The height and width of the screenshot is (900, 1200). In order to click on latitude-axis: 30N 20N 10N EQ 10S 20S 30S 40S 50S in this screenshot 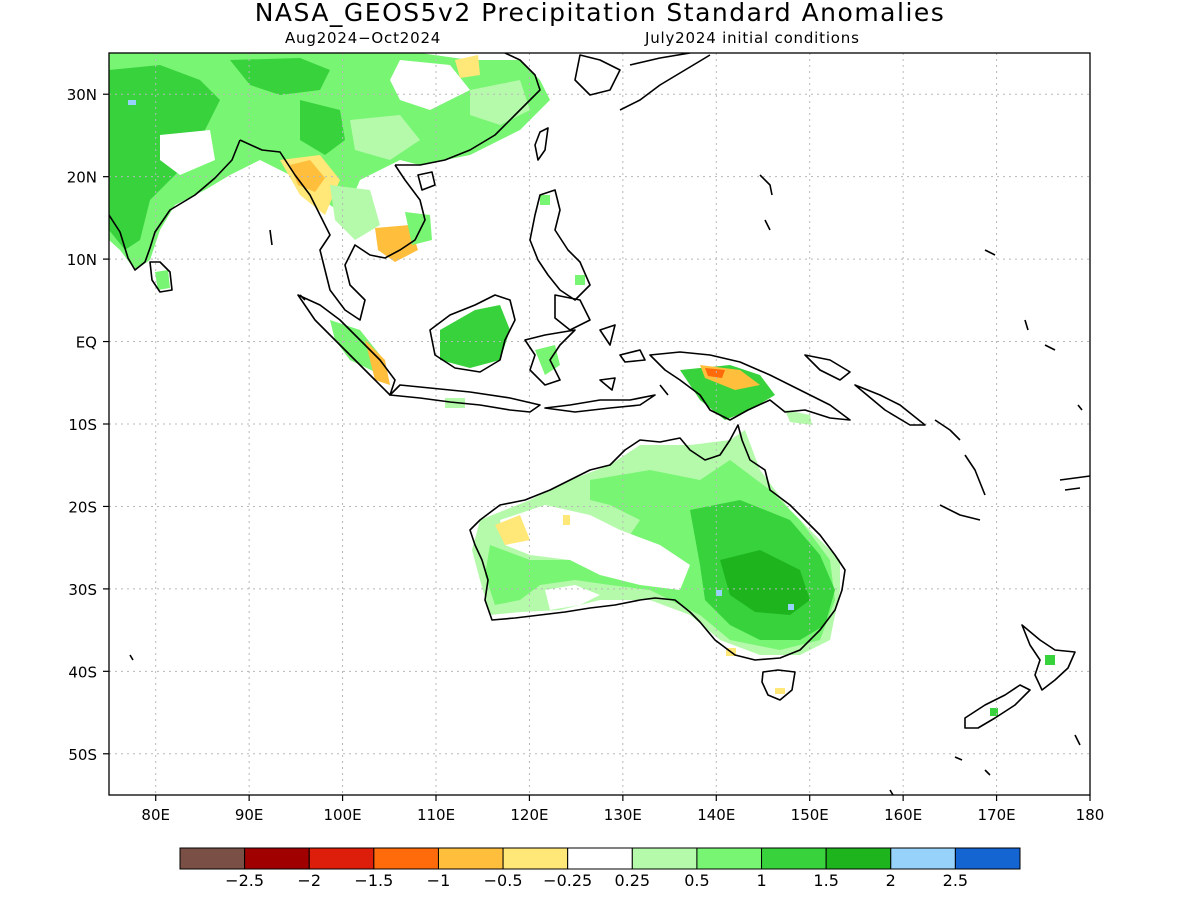, I will do `click(88, 425)`.